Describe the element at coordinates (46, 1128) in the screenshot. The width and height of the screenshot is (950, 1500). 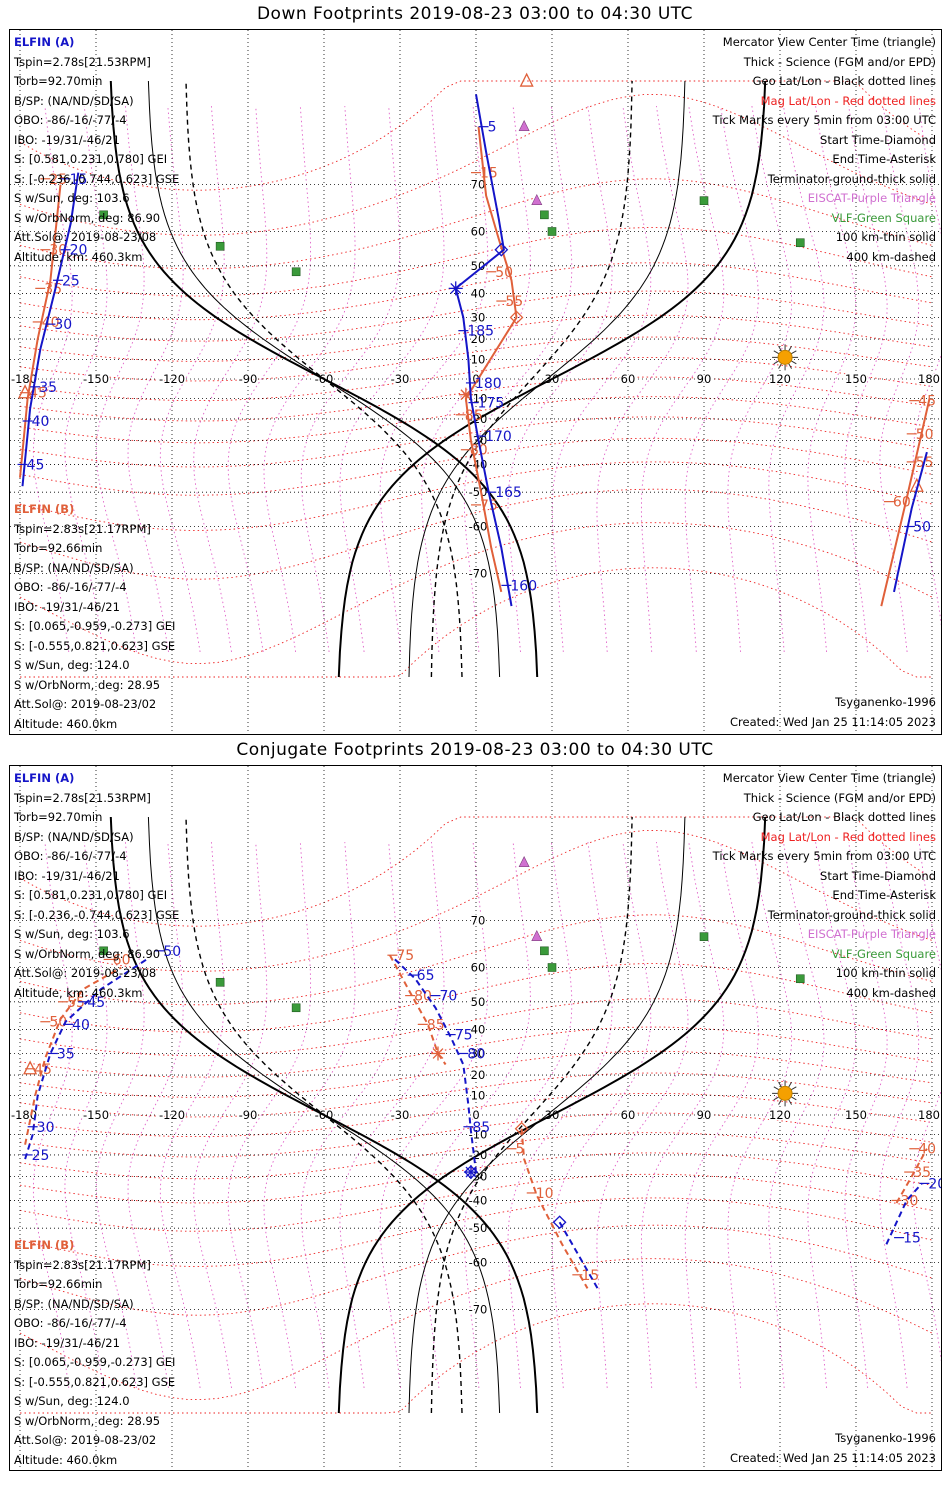
I see `elfin-a-tick-label: 30` at that location.